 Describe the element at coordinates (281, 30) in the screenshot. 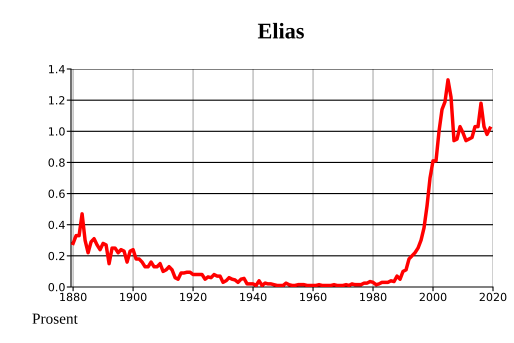

I see `chart-title: Elias` at that location.